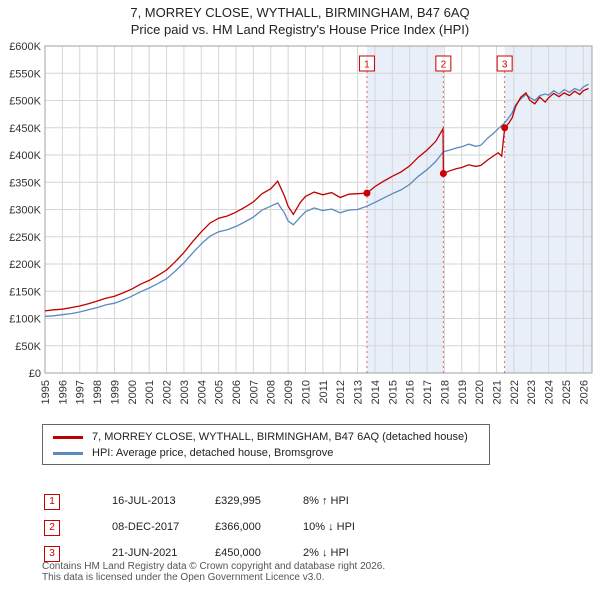 Image resolution: width=600 pixels, height=590 pixels. What do you see at coordinates (445, 392) in the screenshot?
I see `x-tick-label: 2018` at bounding box center [445, 392].